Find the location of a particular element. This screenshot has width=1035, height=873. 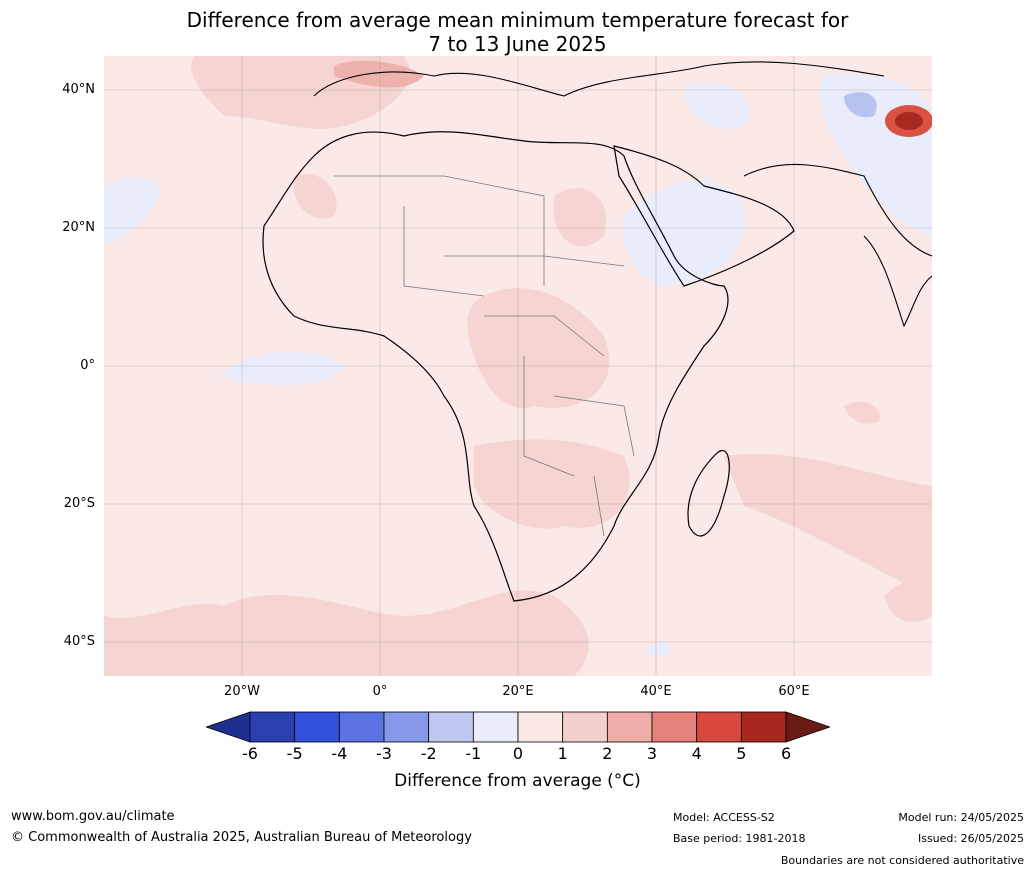

colorbar is located at coordinates (518, 727).